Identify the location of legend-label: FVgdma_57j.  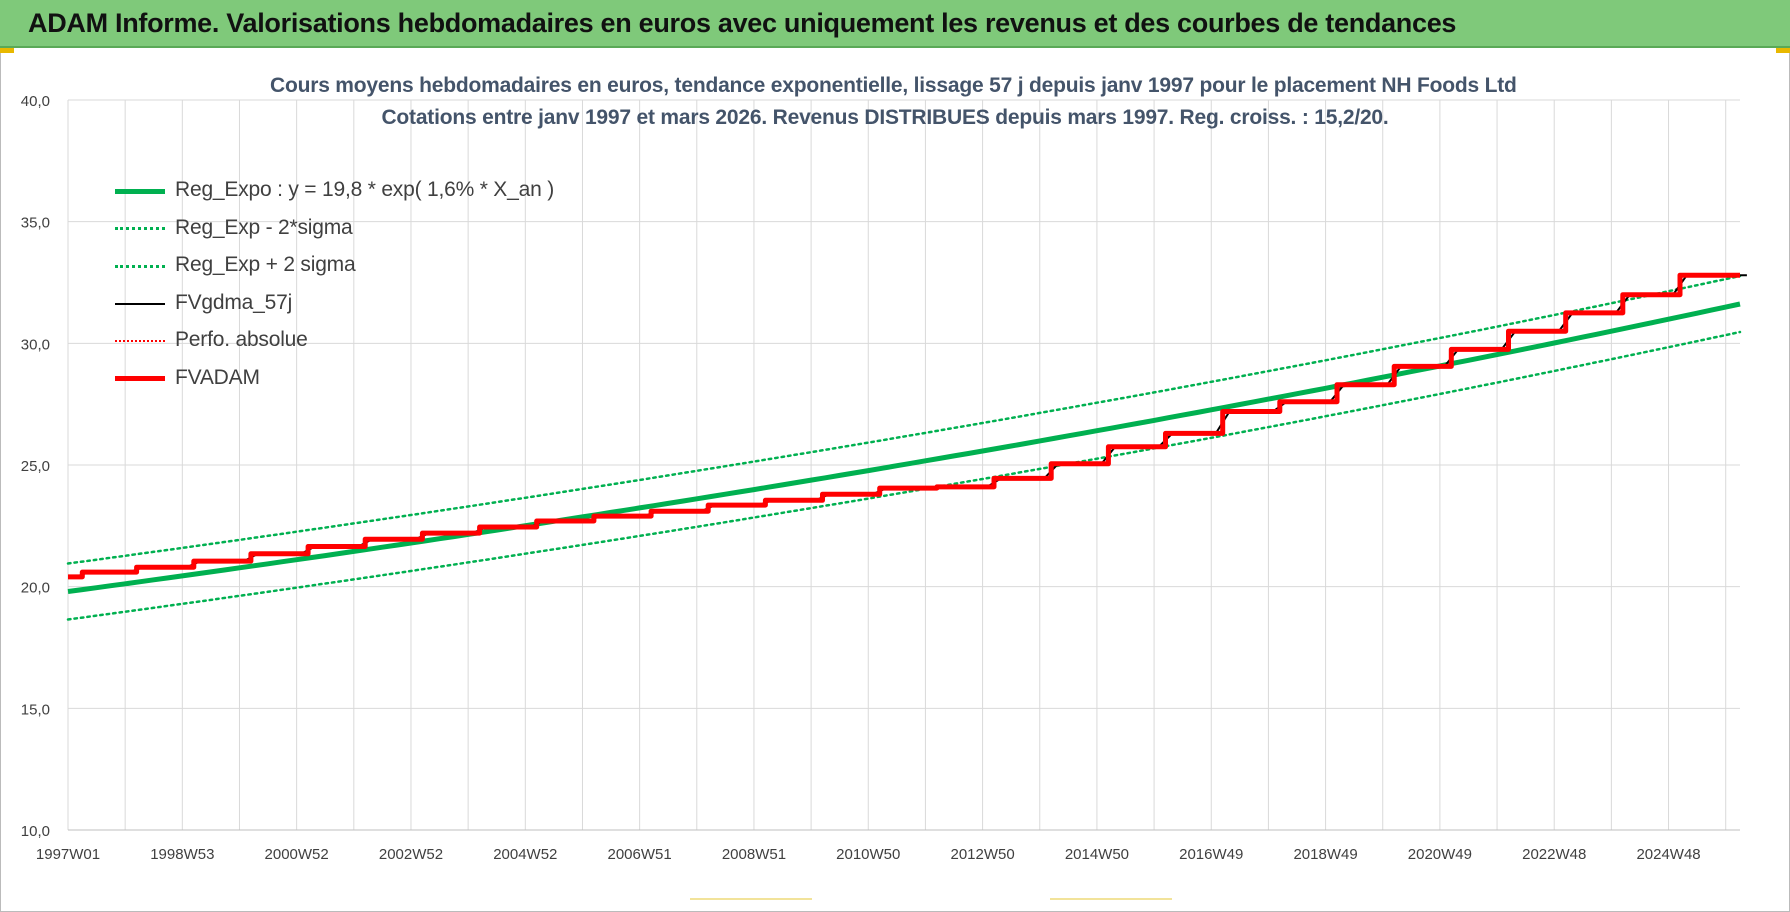
(234, 302).